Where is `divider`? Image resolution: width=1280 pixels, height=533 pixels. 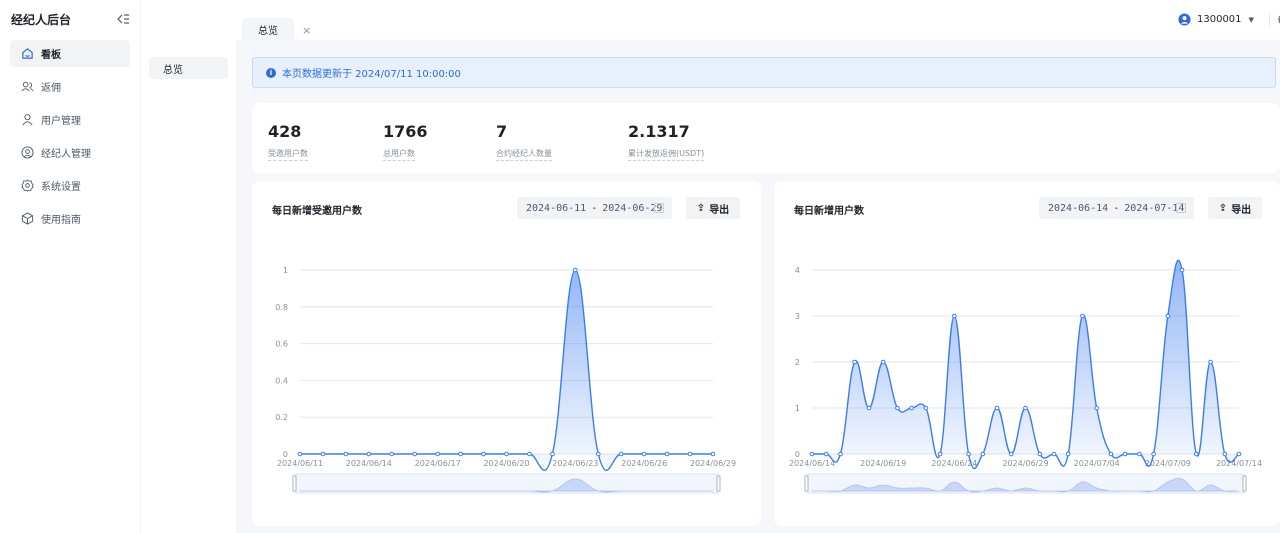
divider is located at coordinates (1269, 20).